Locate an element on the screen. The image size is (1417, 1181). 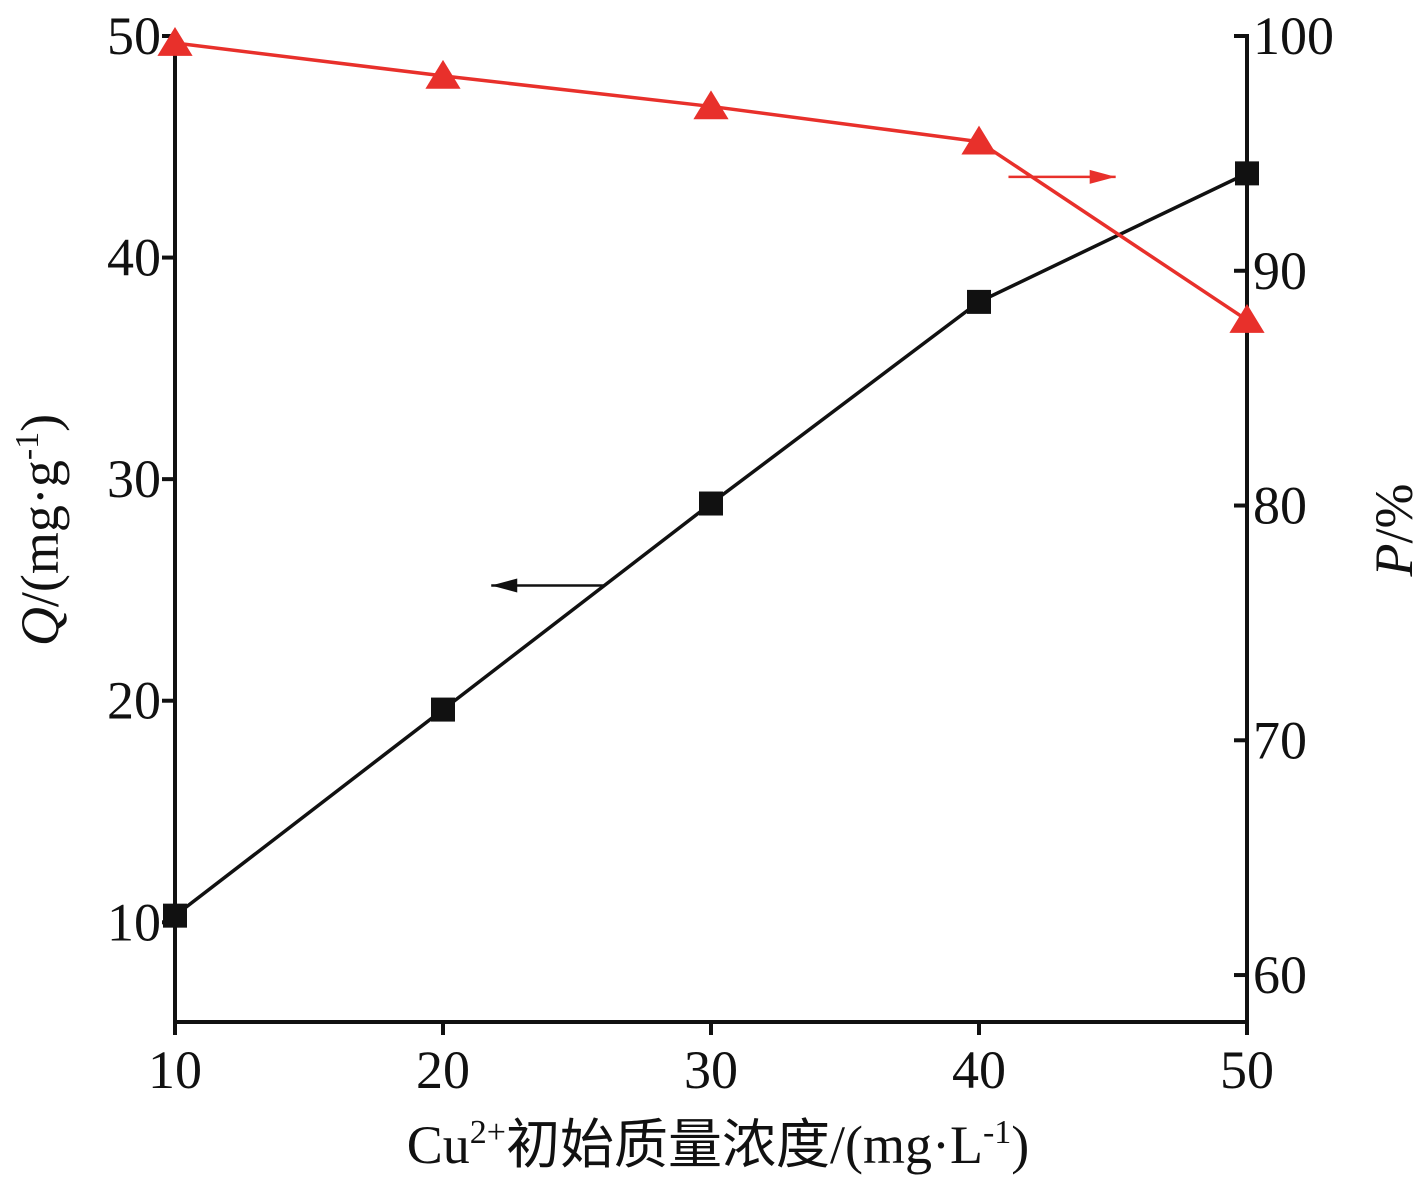
y-left-tick-label: 50 is located at coordinates (134, 36).